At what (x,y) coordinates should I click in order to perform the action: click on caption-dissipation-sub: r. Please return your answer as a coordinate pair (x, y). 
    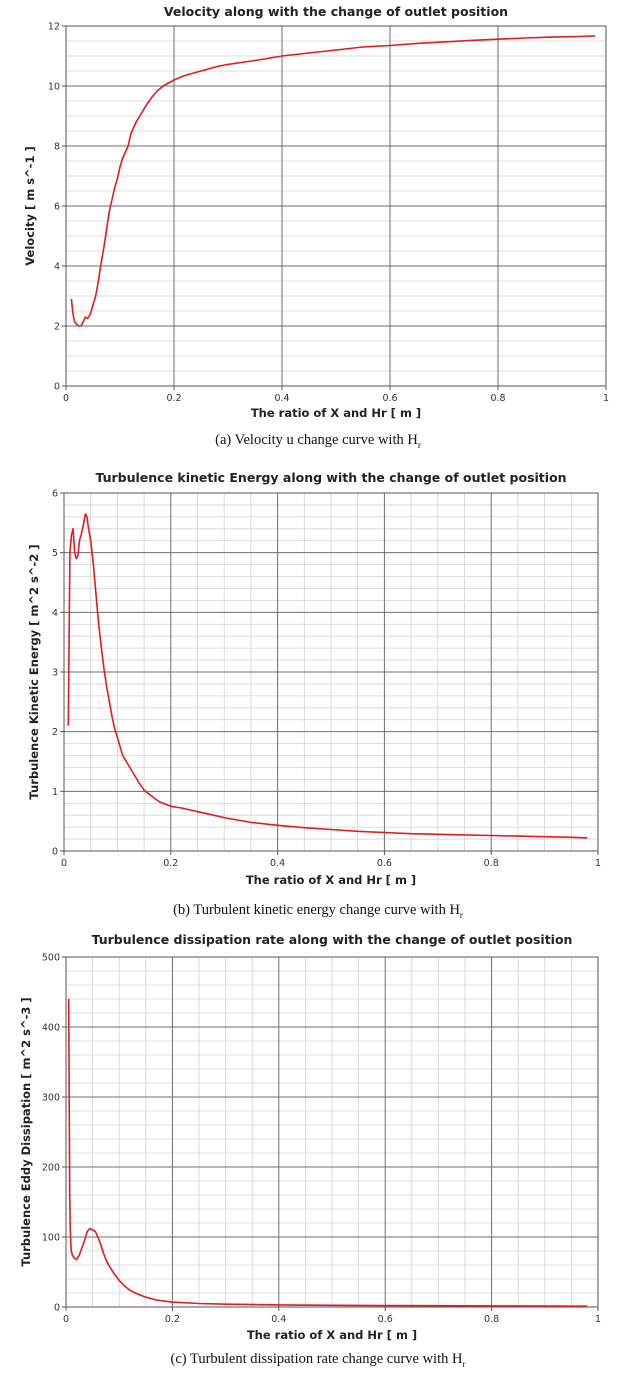
    Looking at the image, I should click on (464, 1363).